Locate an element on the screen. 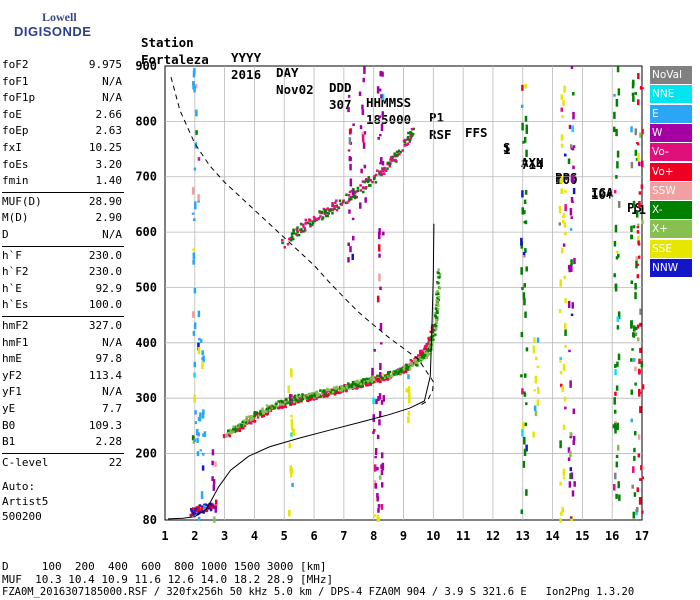 The height and width of the screenshot is (600, 700). x-tick-label: 8 is located at coordinates (373, 536).